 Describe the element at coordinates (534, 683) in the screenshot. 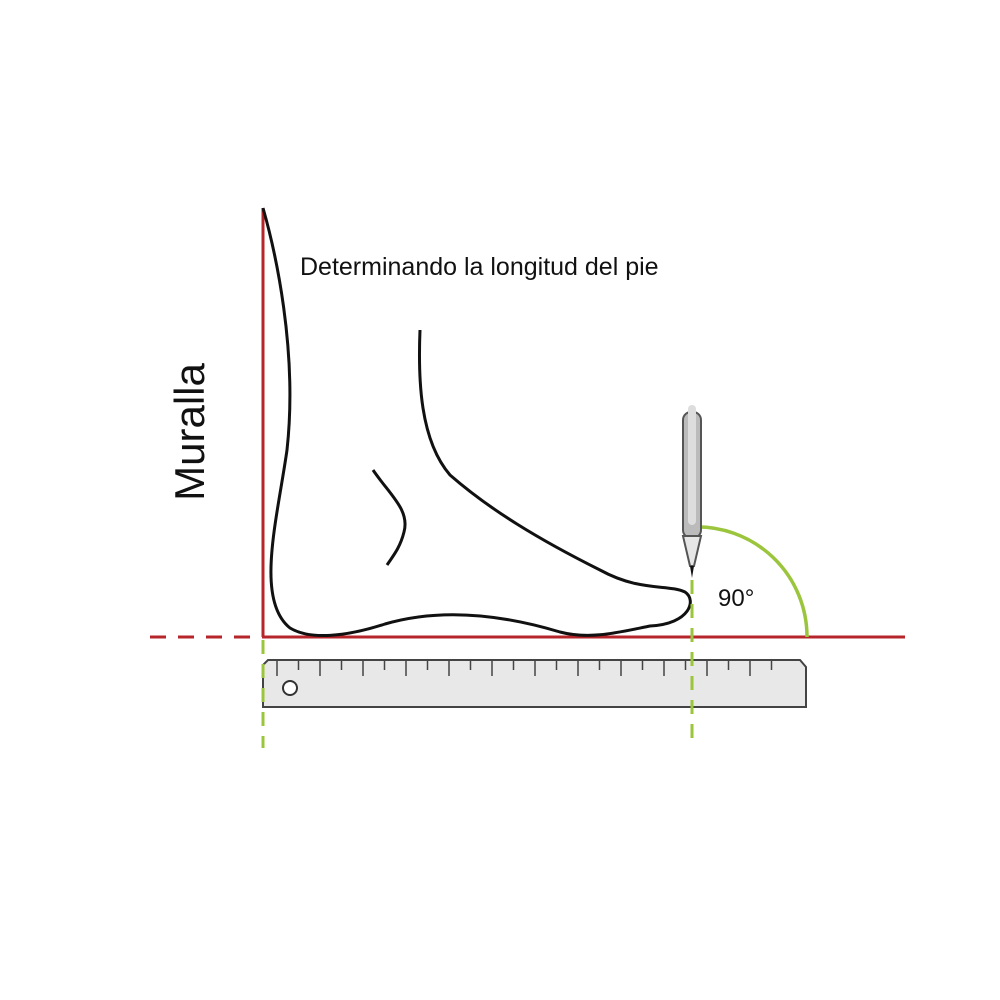

I see `ruler` at that location.